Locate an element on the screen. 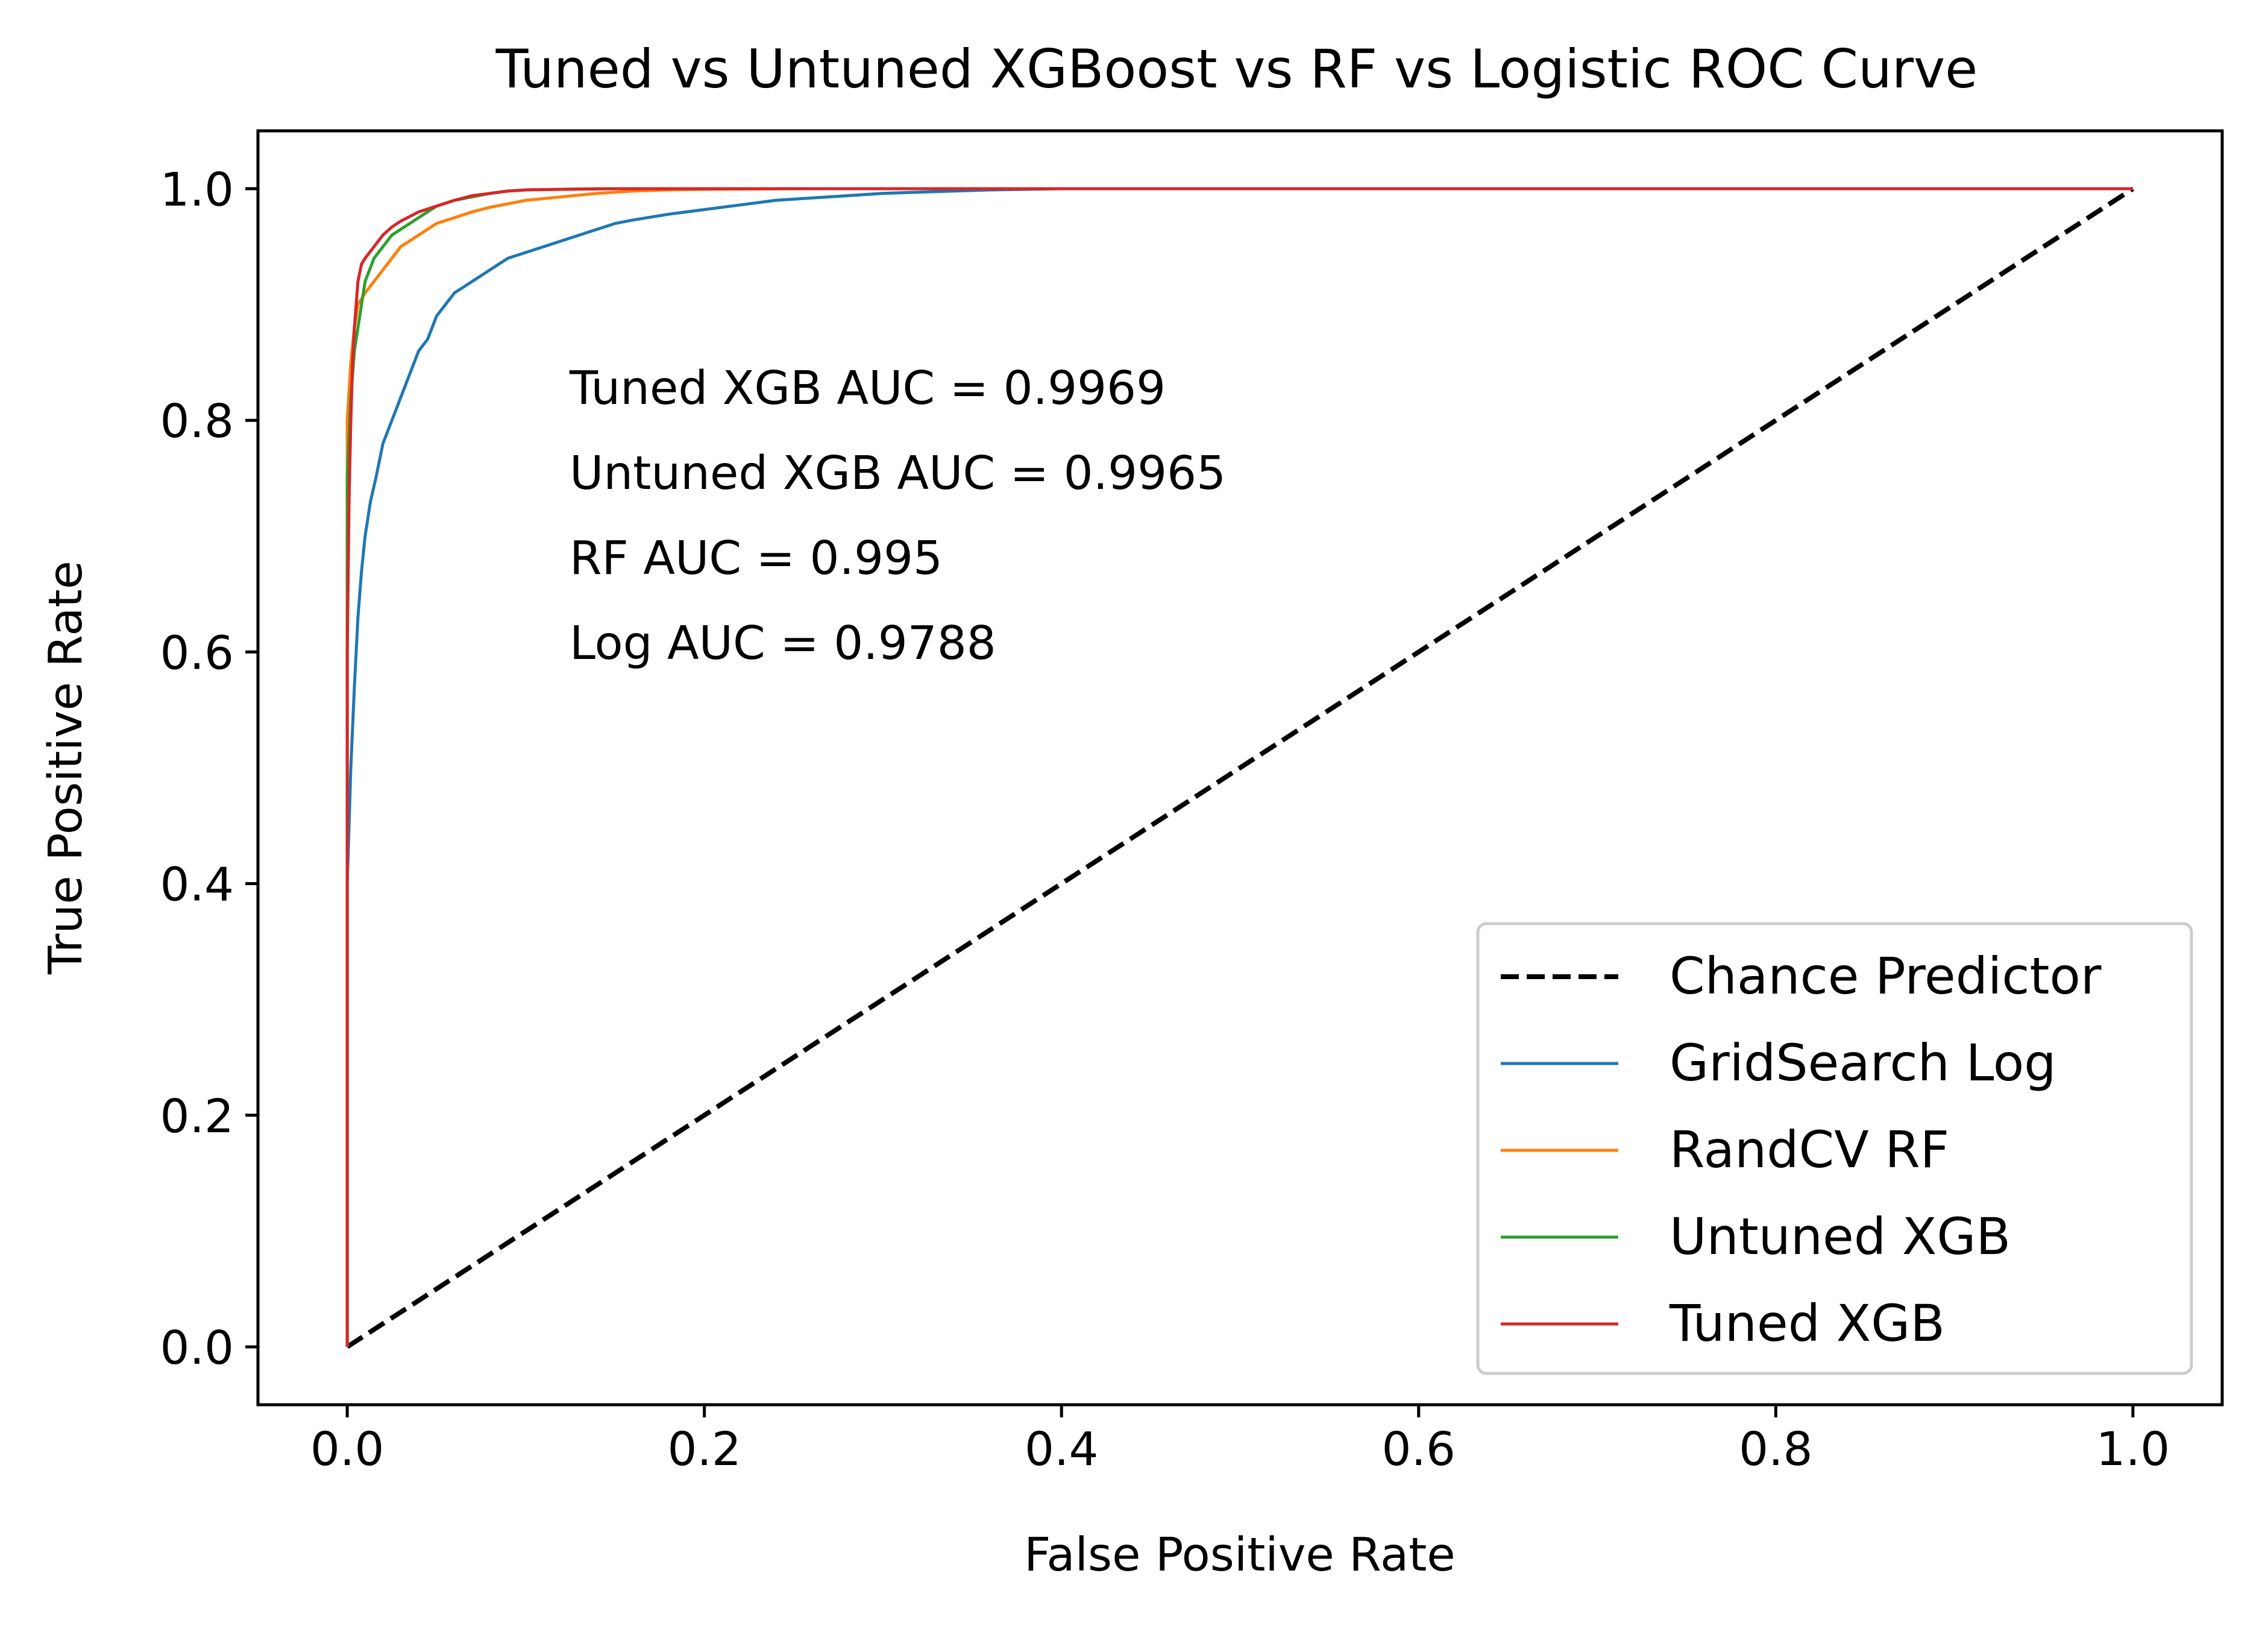  legend-label: Tuned XGB is located at coordinates (1807, 1323).